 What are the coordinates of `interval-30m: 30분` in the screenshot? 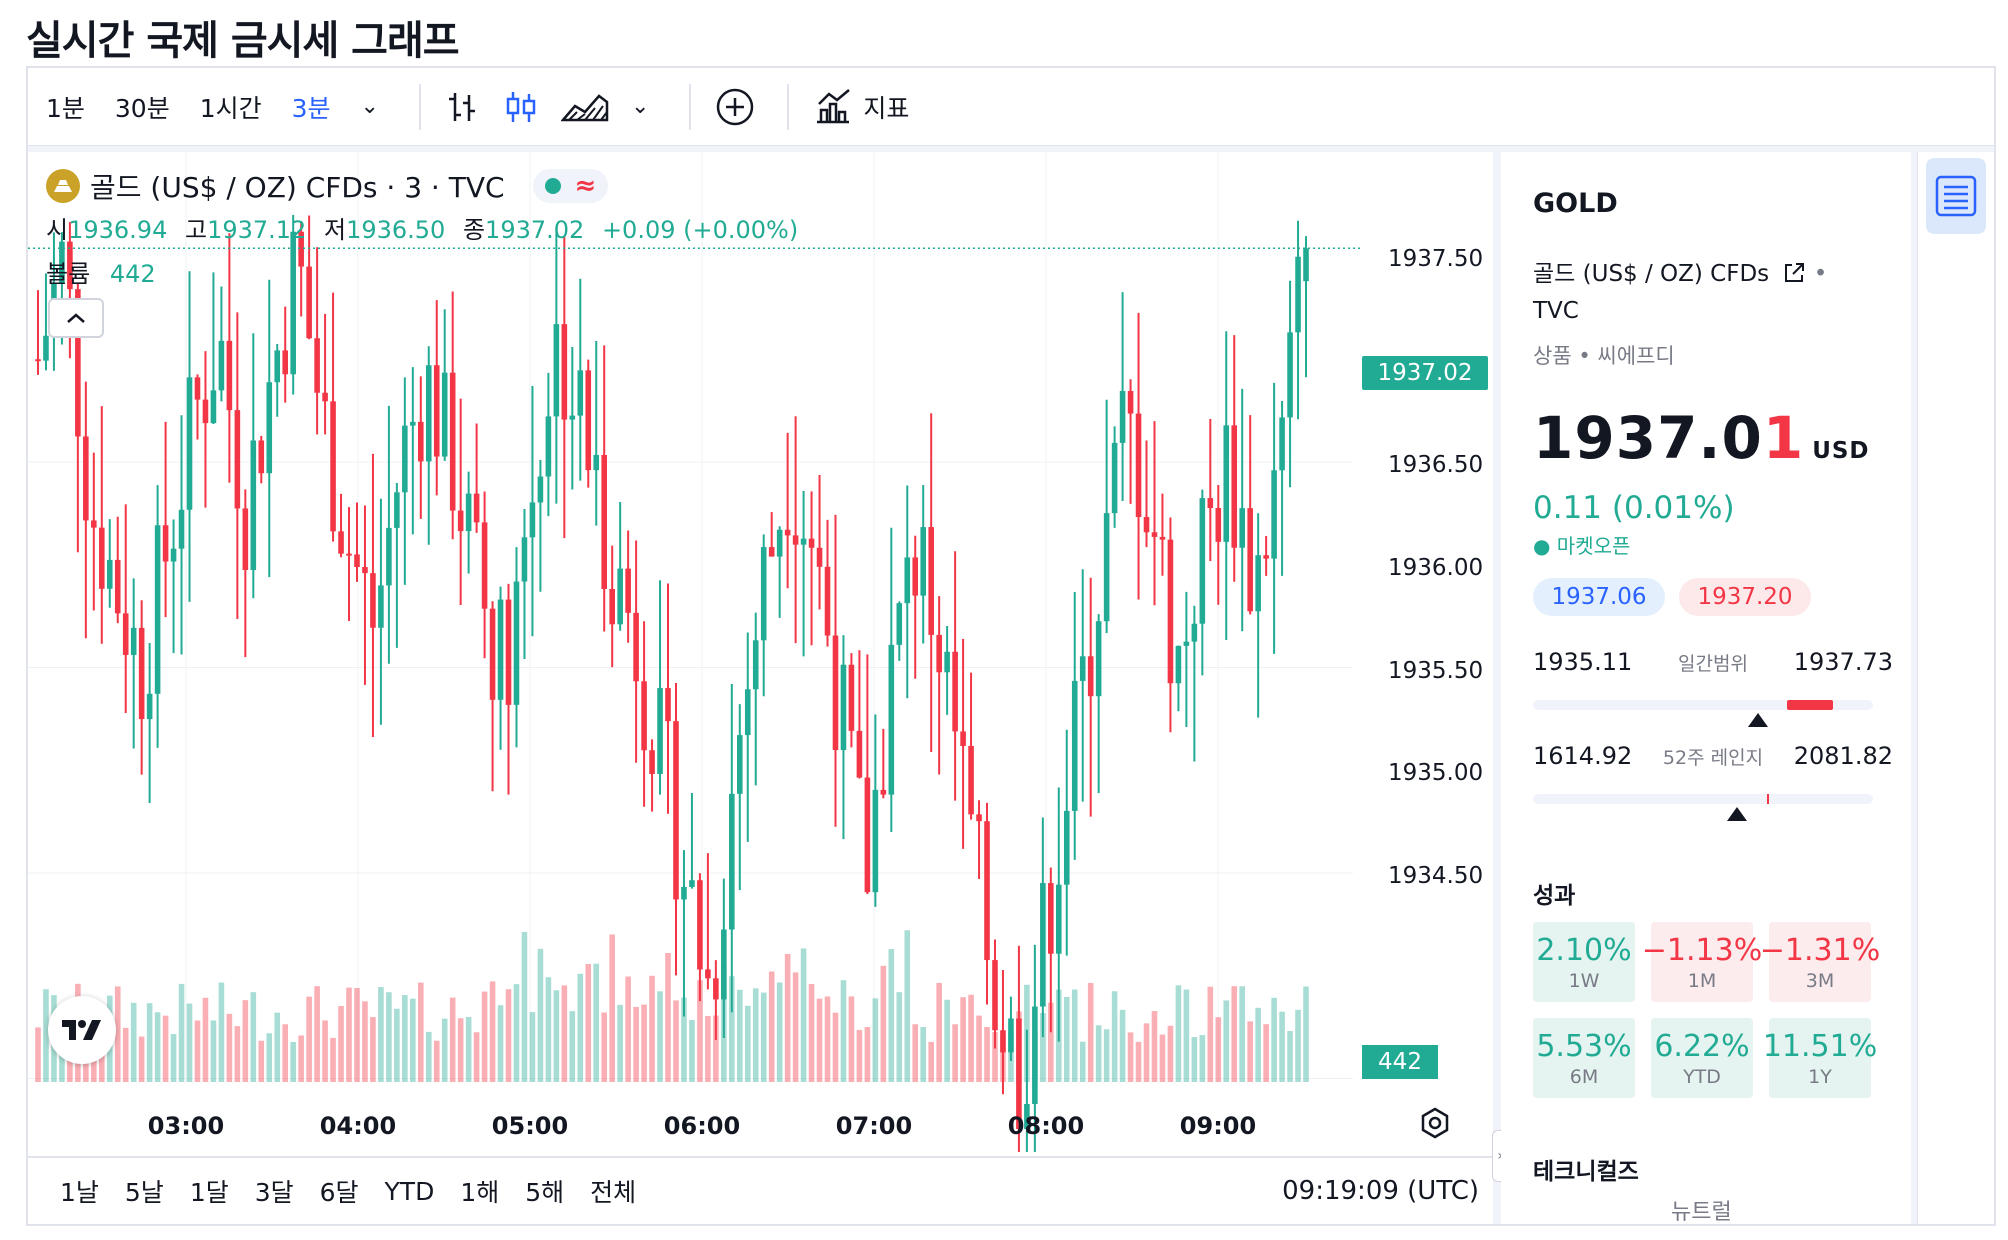 It's located at (142, 108).